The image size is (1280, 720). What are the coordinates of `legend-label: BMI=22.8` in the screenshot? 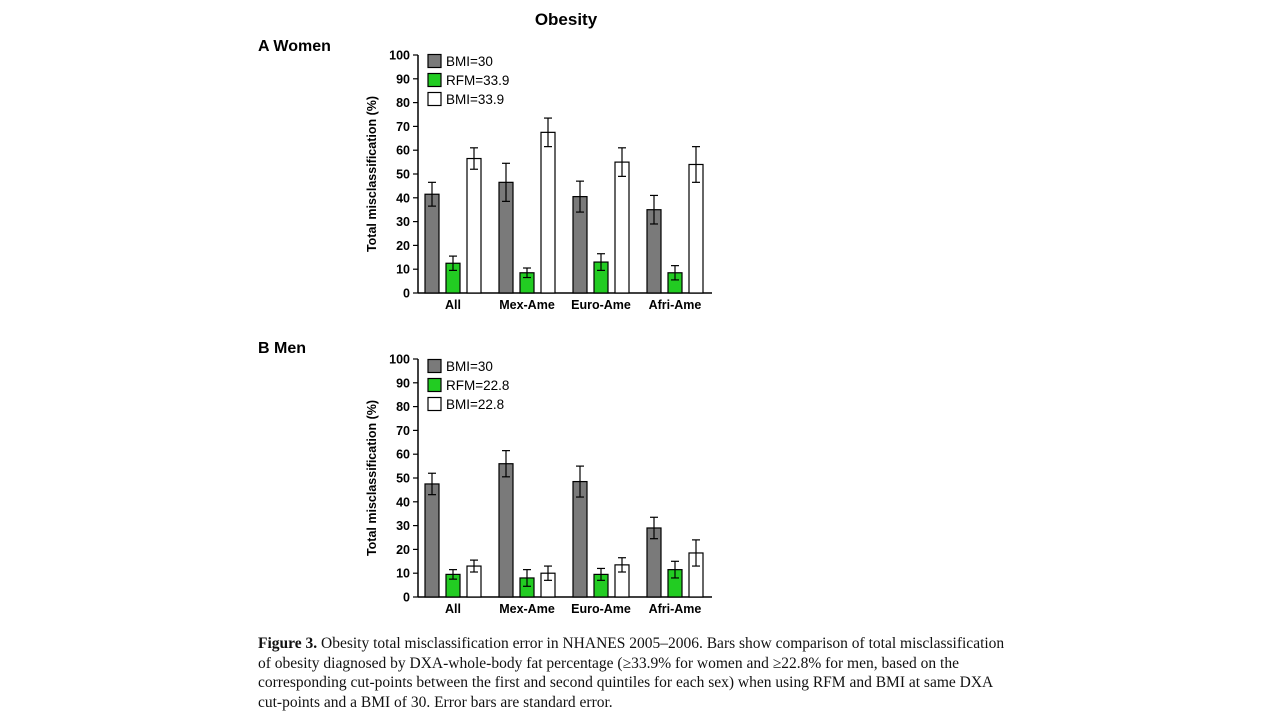 It's located at (475, 404).